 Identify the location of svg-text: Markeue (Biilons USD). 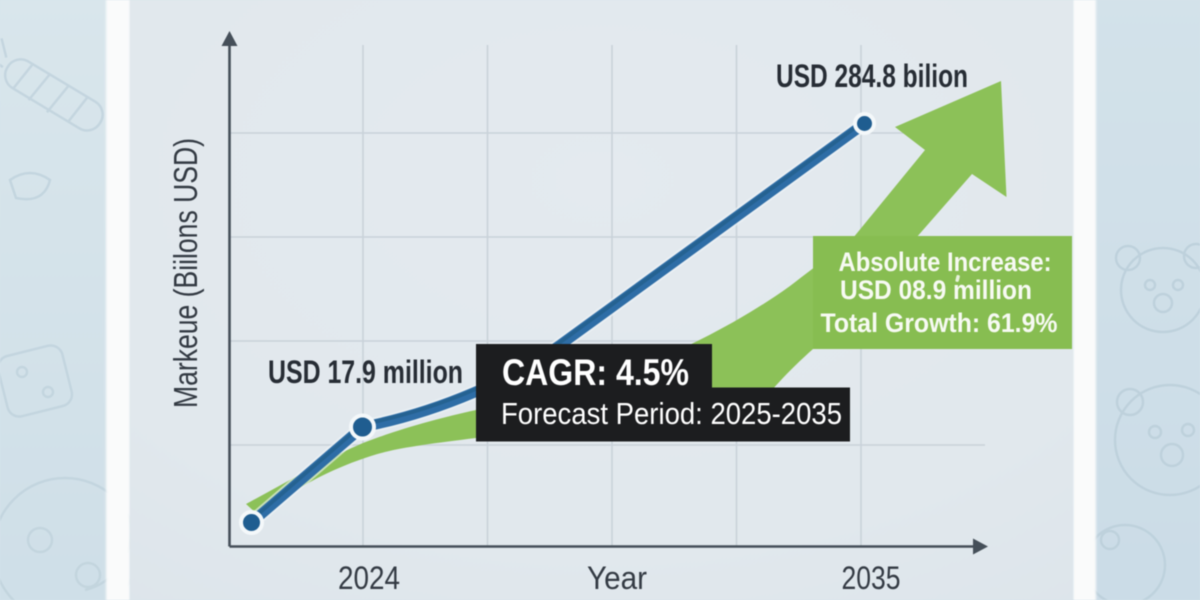
(185, 273).